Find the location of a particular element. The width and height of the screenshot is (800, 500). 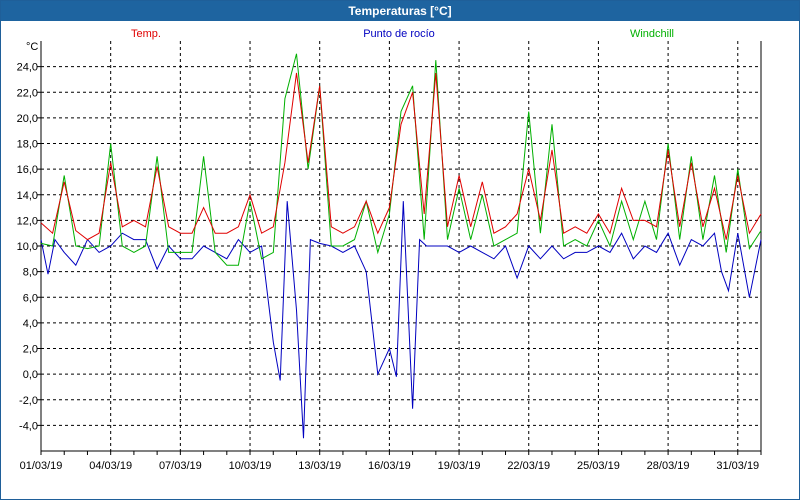

y-tick-label: -2,0 is located at coordinates (28, 401).